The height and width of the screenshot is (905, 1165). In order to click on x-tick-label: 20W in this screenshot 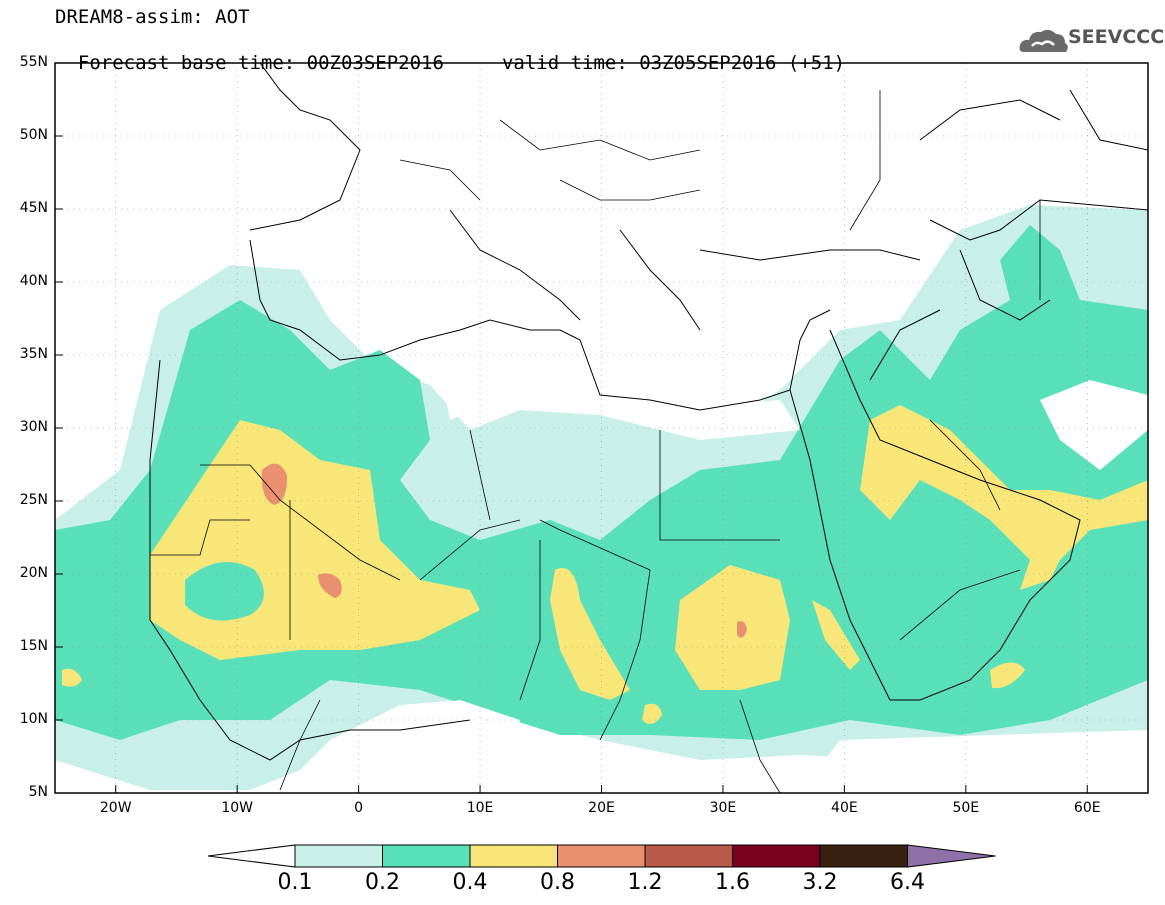, I will do `click(115, 808)`.